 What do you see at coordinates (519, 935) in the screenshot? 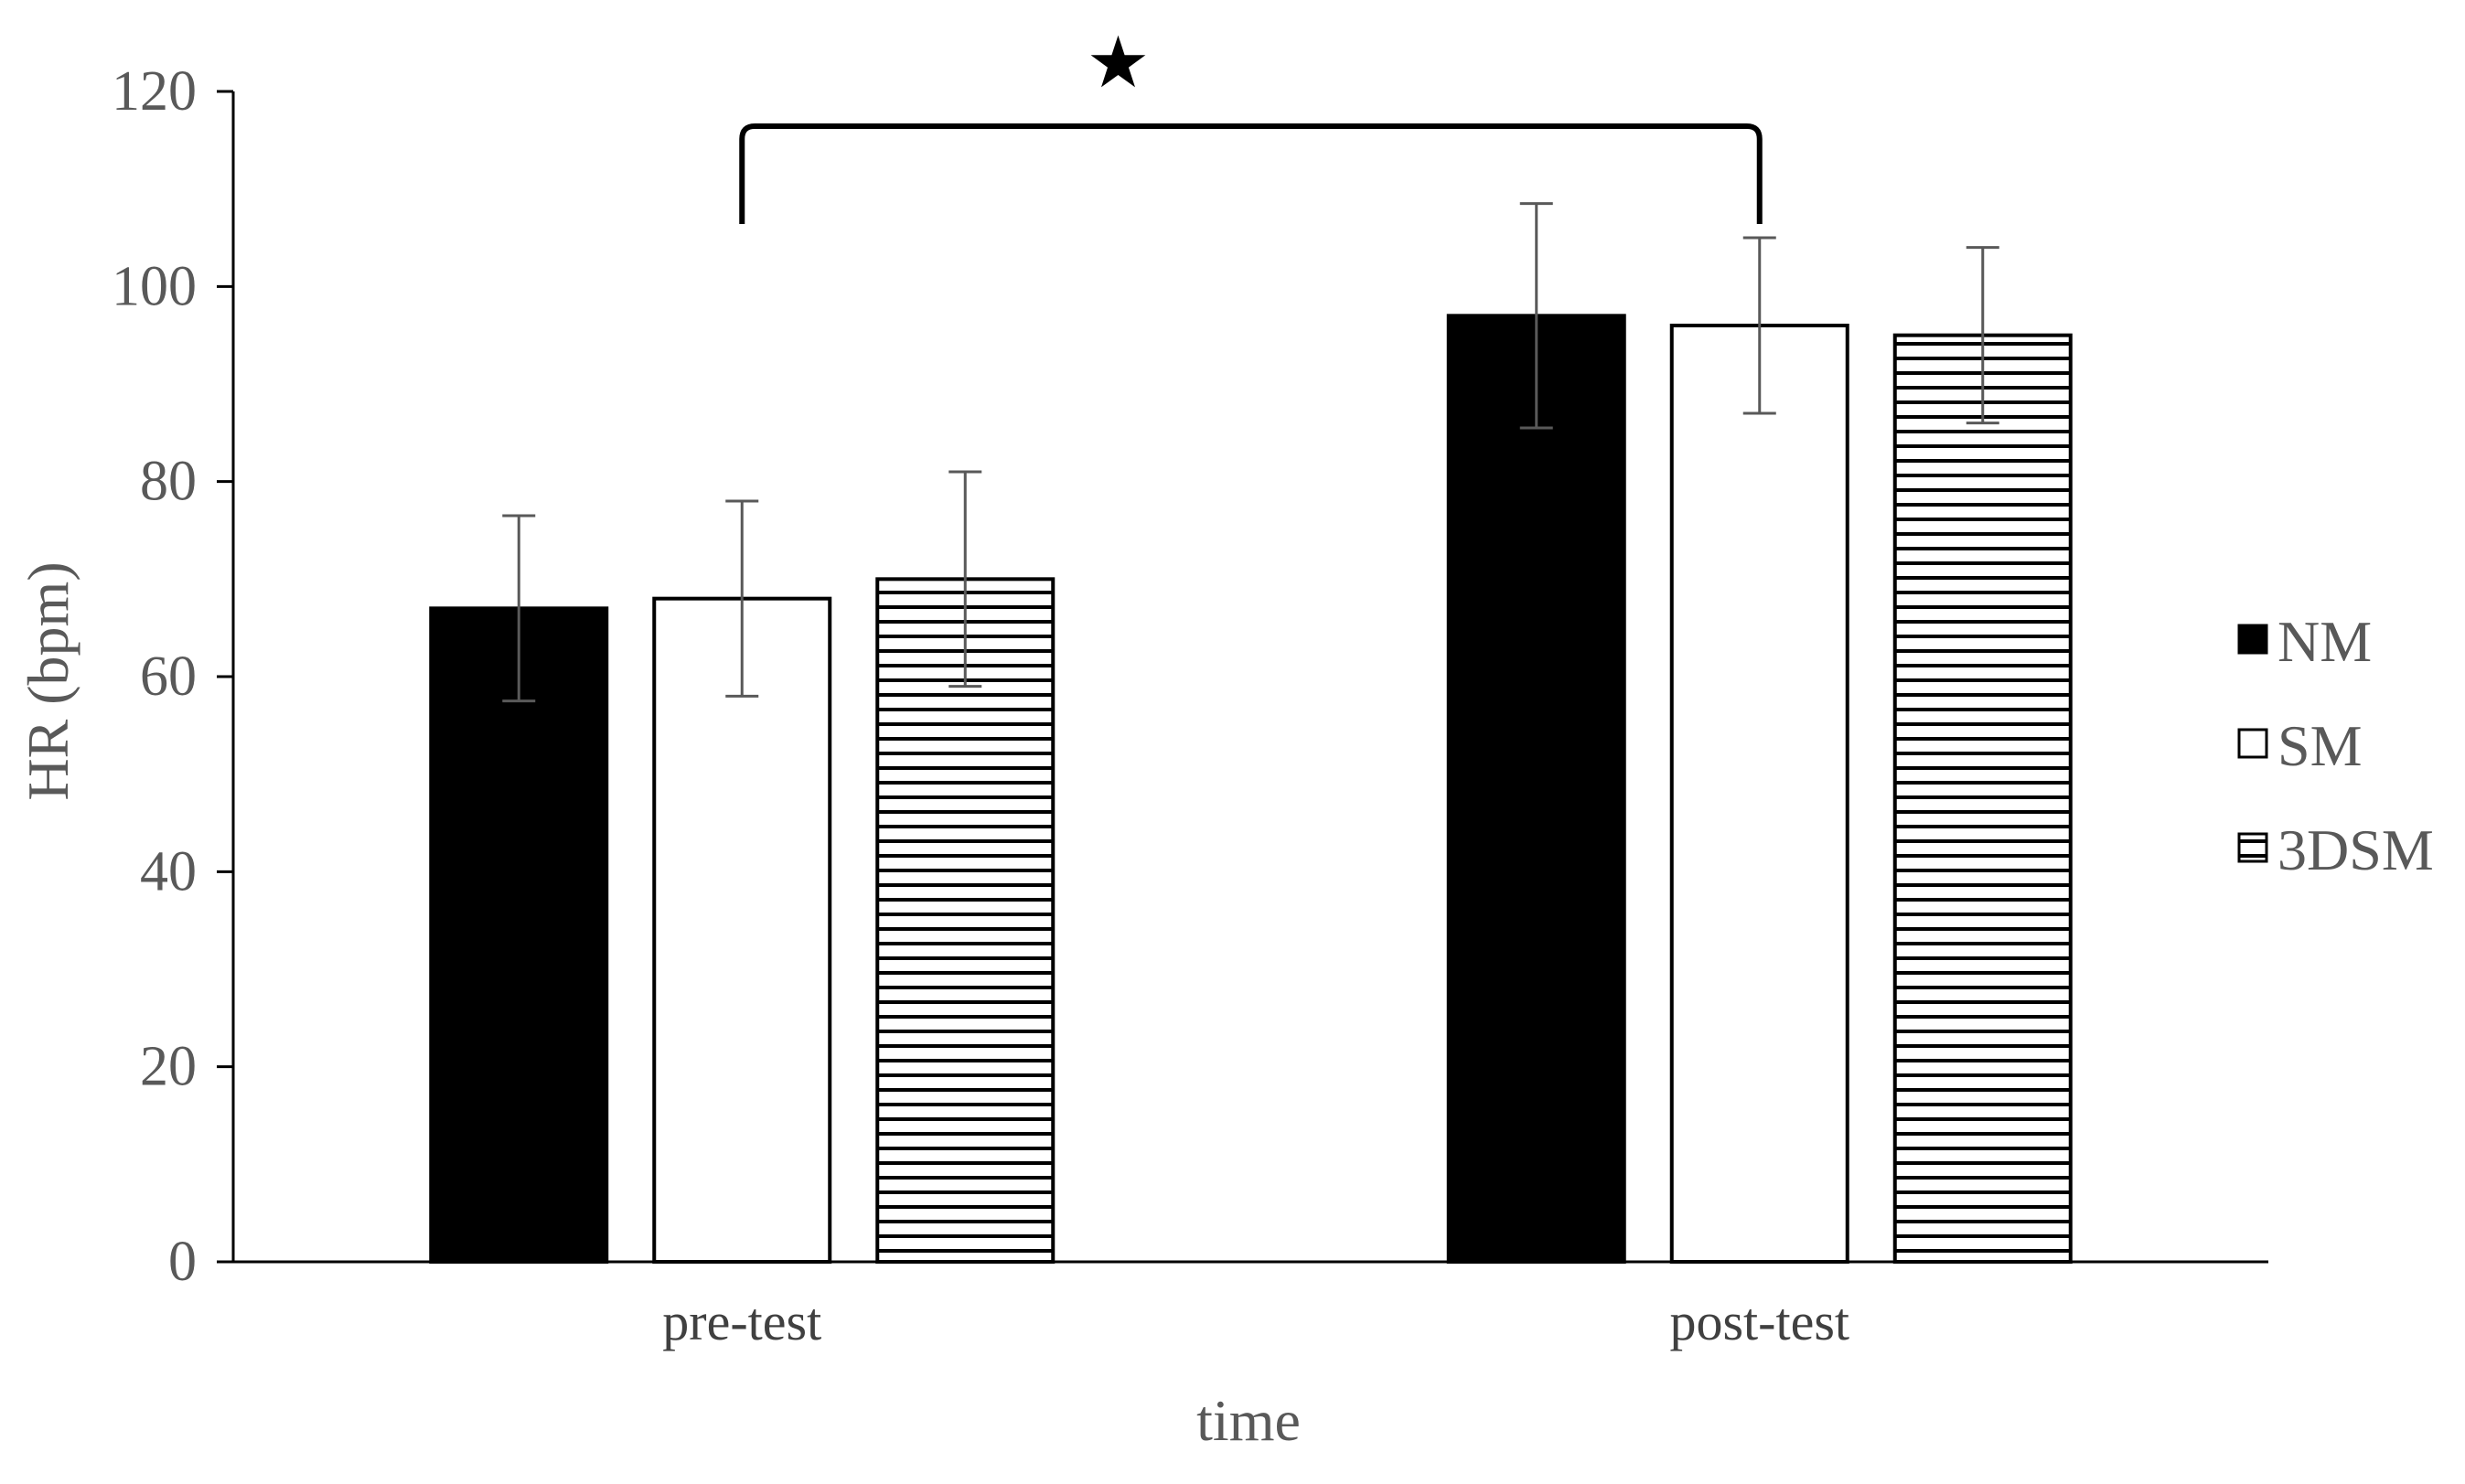
I see `bar-nm-pre-test` at bounding box center [519, 935].